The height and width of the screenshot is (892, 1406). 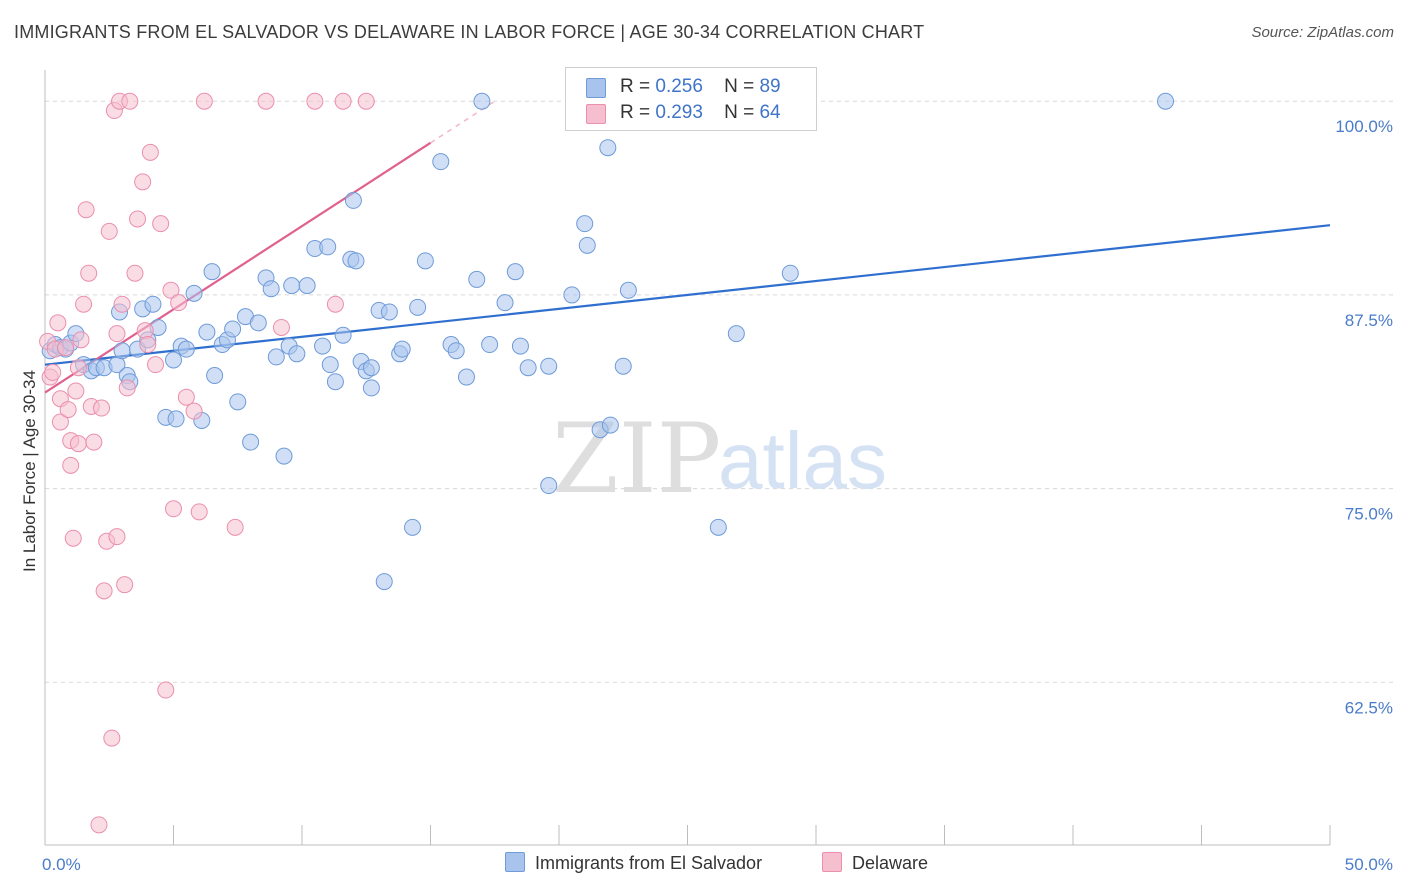 I want to click on bottom-legend-label: Immigrants from El Salvador, so click(x=649, y=863).